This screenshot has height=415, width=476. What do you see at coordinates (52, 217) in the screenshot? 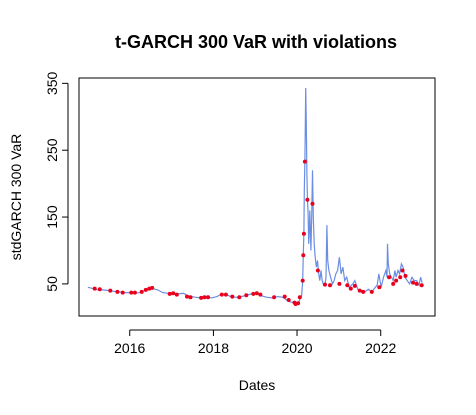
I see `y-tick-label: 150` at bounding box center [52, 217].